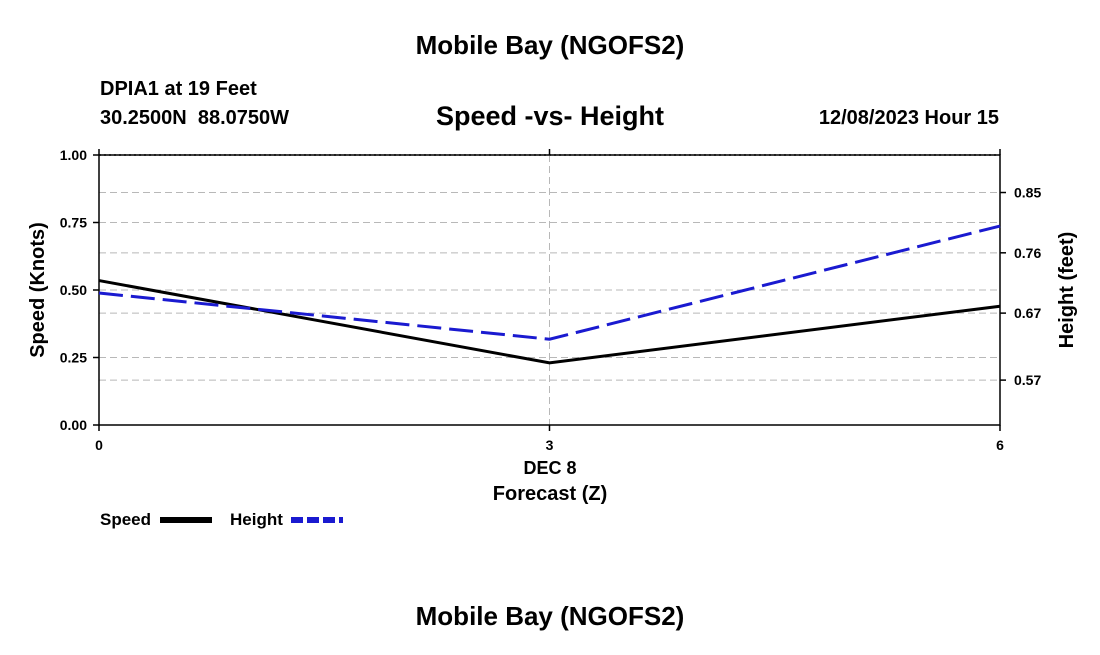 The height and width of the screenshot is (655, 1100). I want to click on series-line-height, so click(549, 282).